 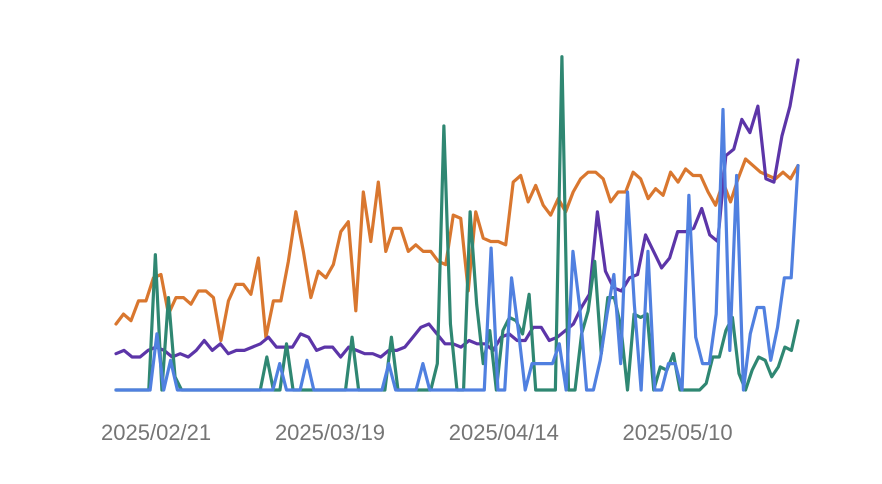 What do you see at coordinates (504, 432) in the screenshot?
I see `x-tick-label: 2025/04/14` at bounding box center [504, 432].